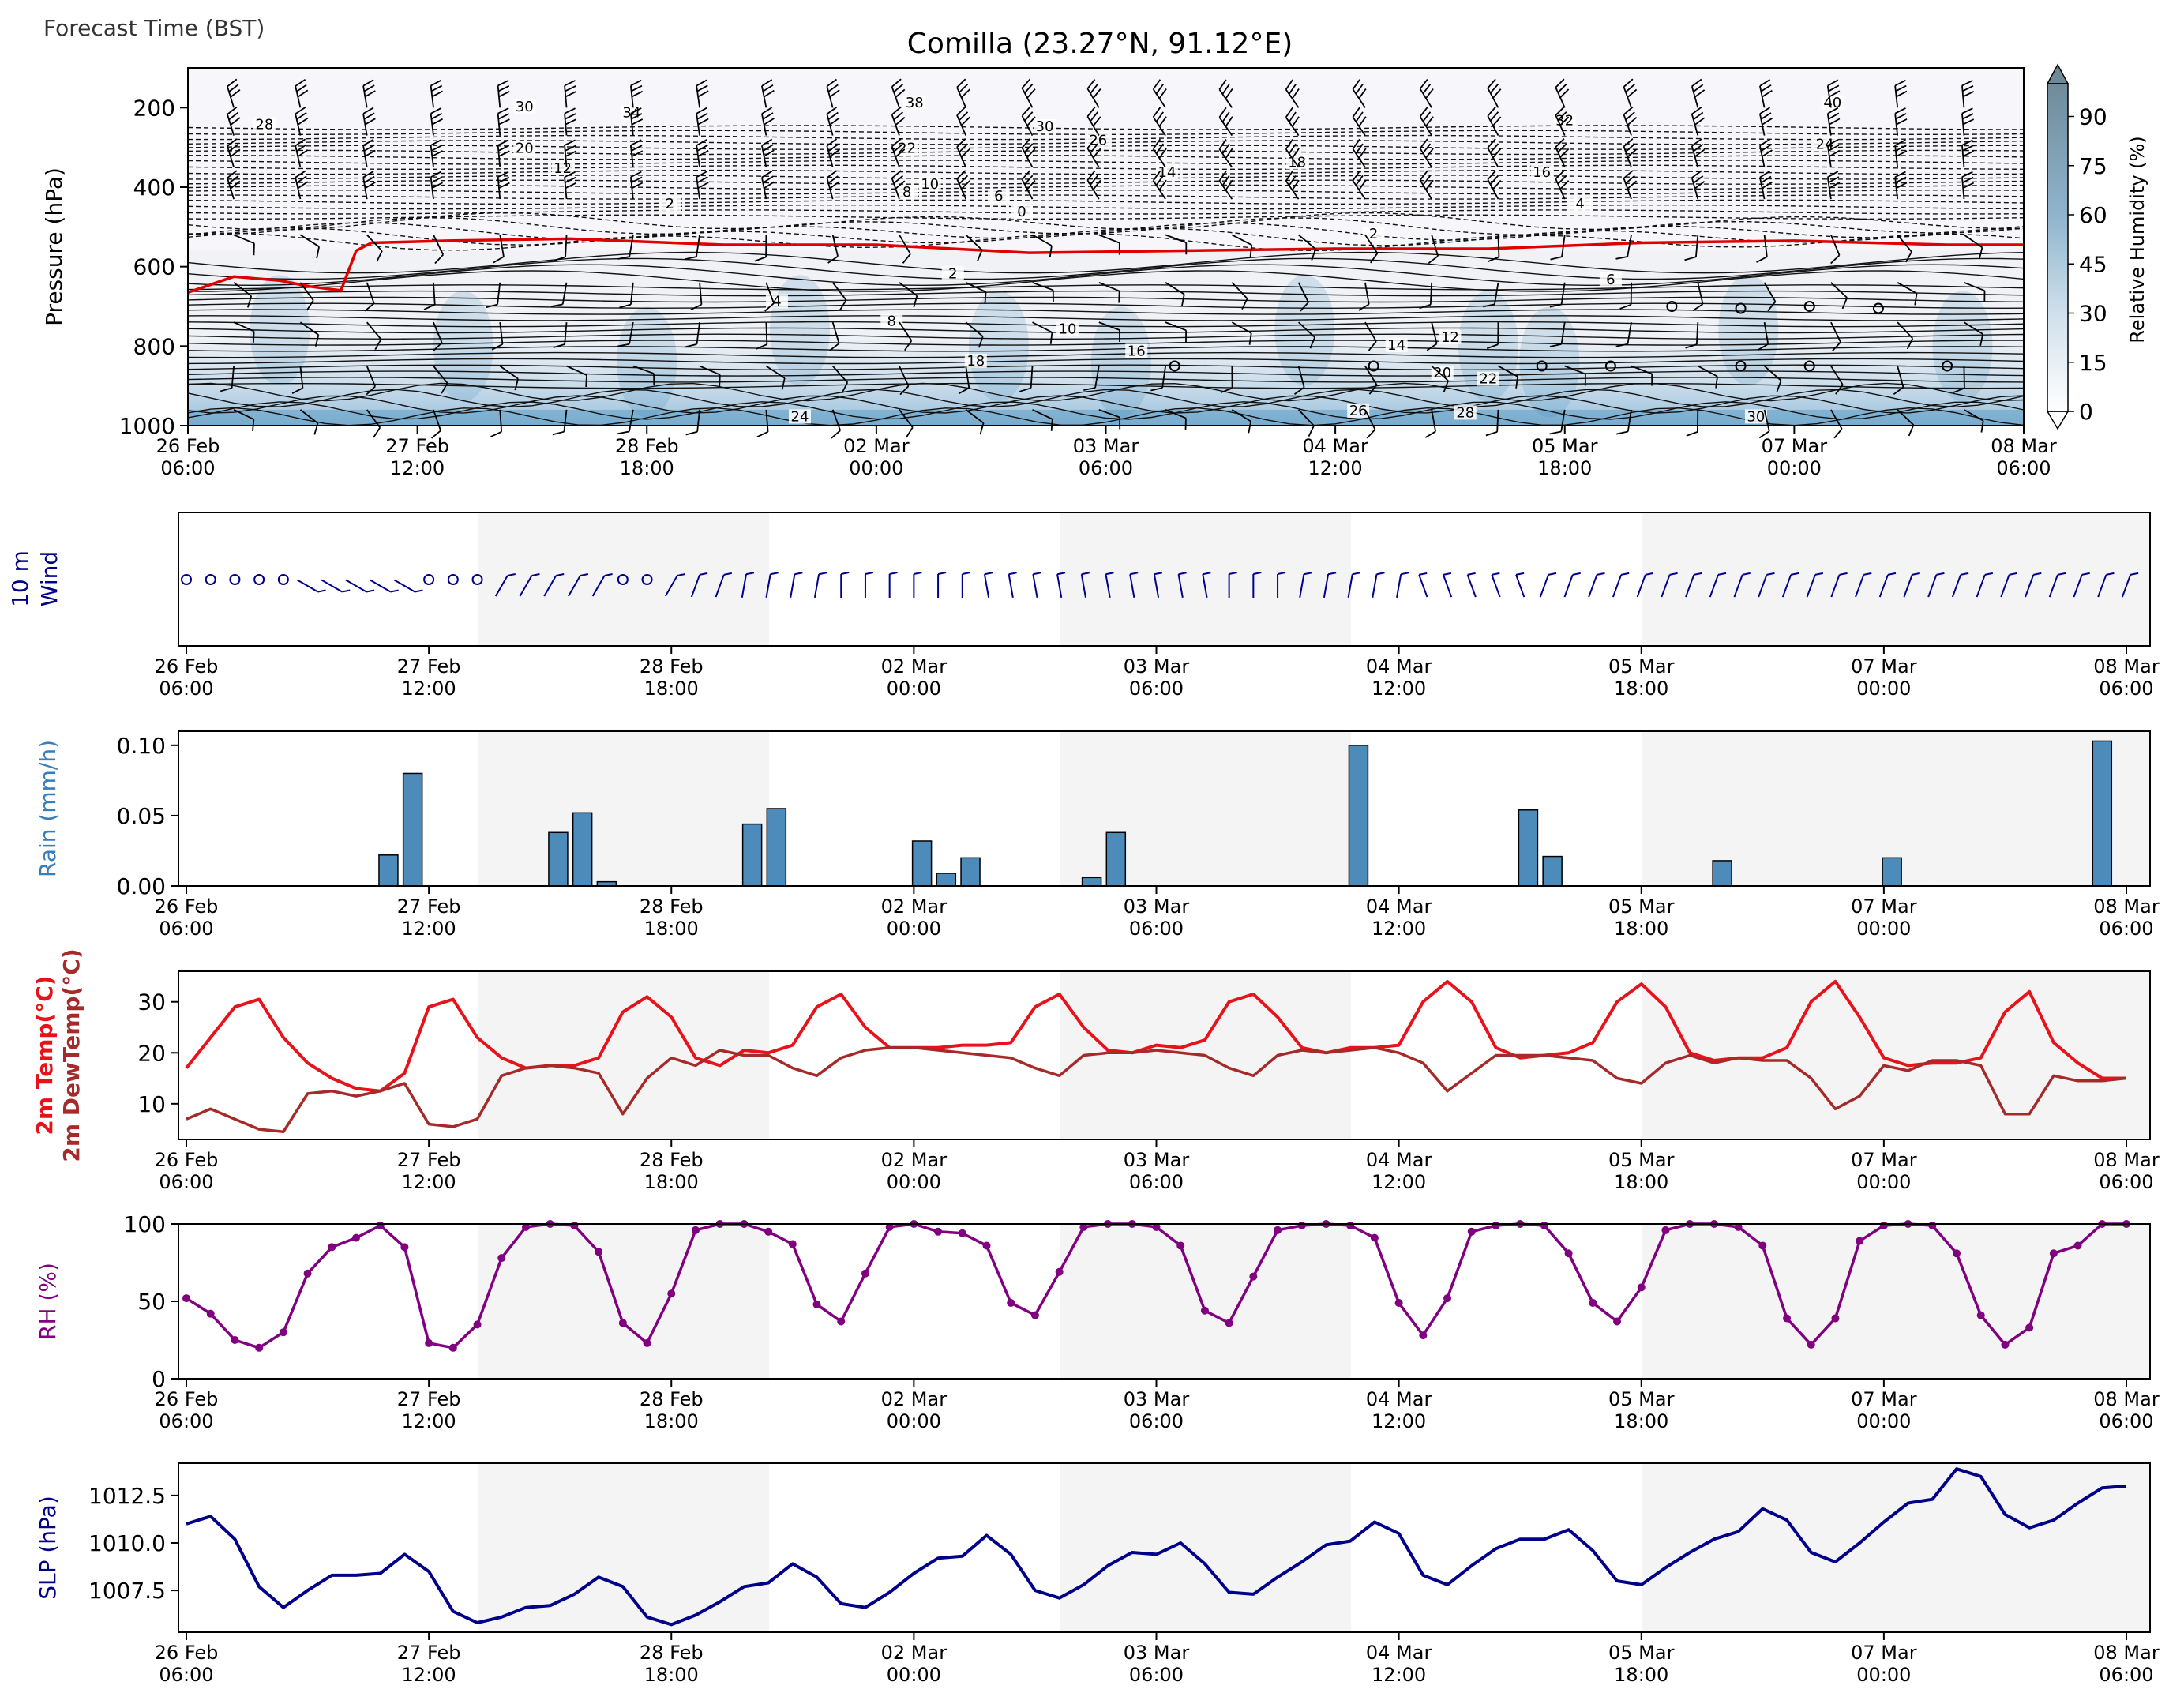  What do you see at coordinates (1106, 446) in the screenshot?
I see `x-tick-label: 03 Mar` at bounding box center [1106, 446].